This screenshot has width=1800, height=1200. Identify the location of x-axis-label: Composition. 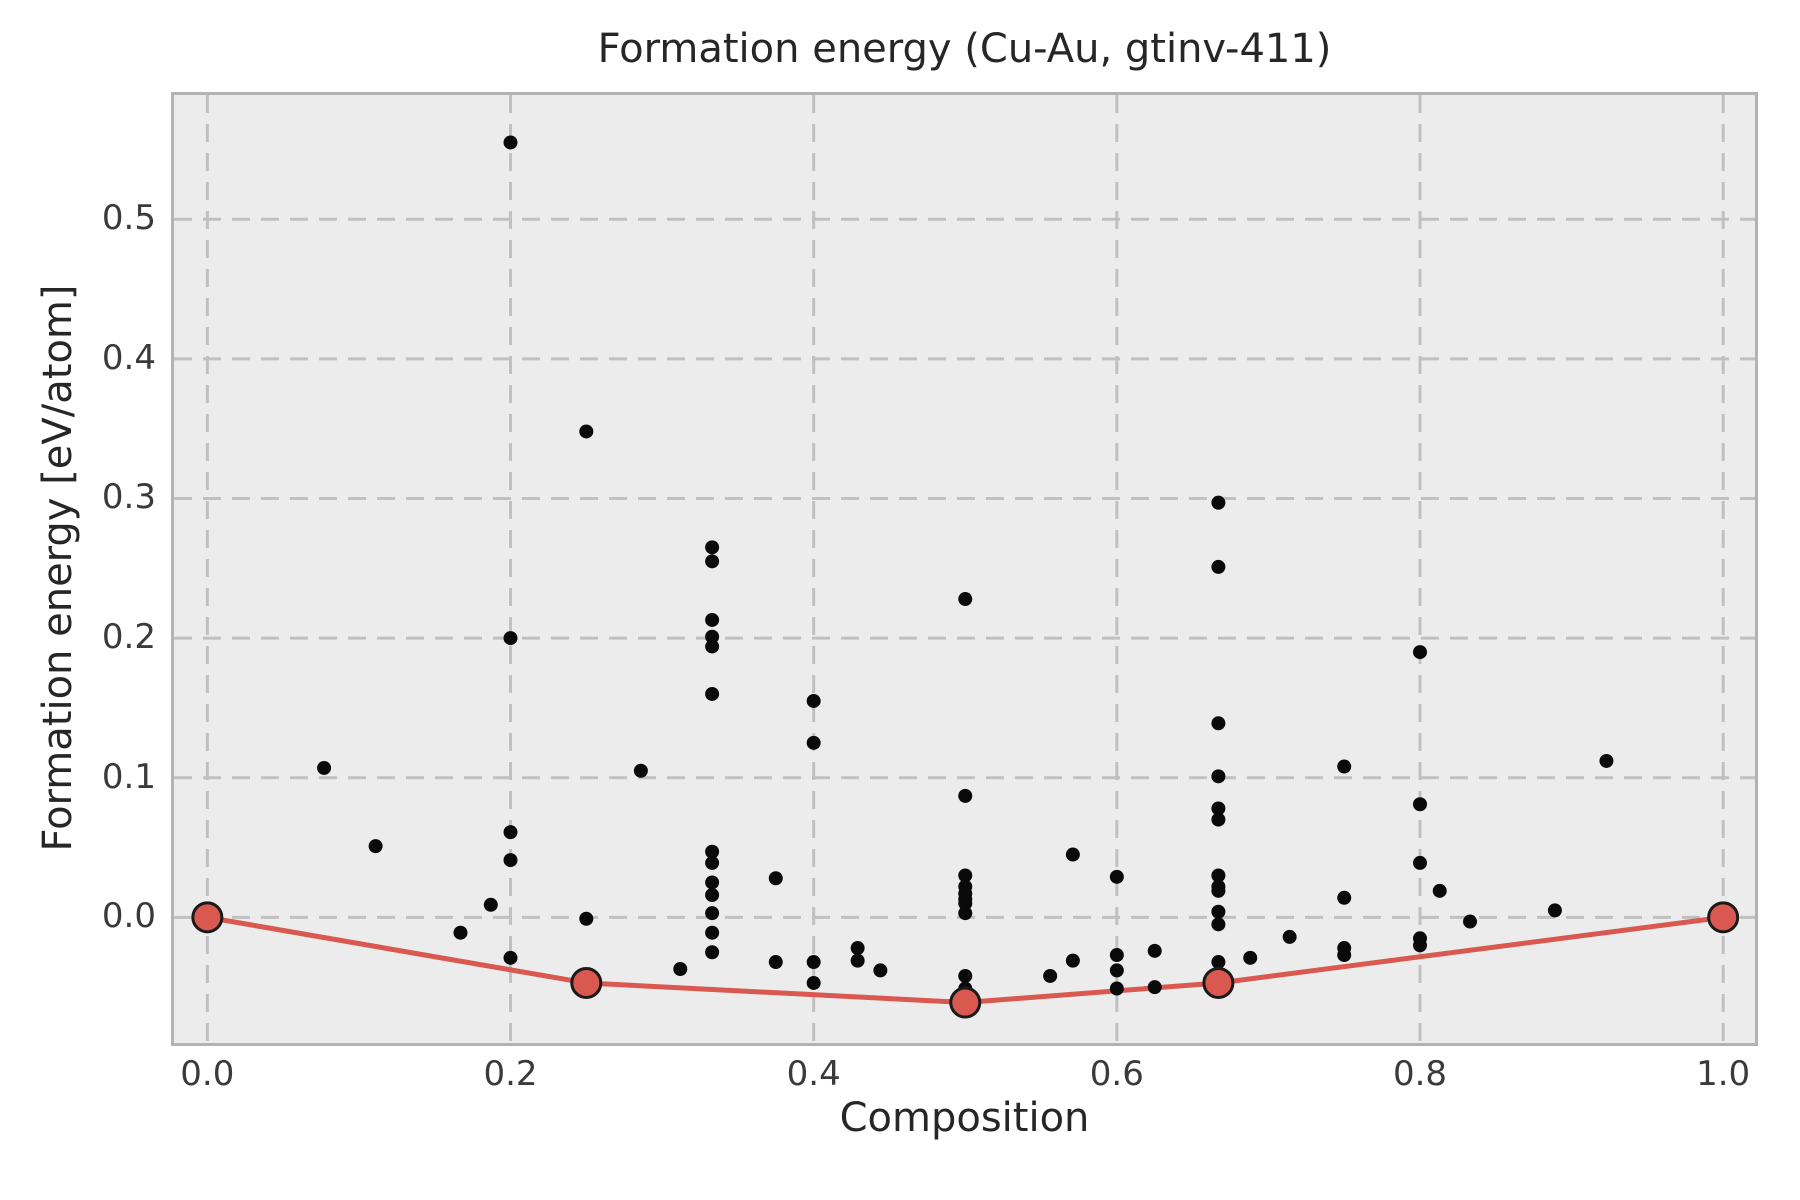
(964, 1118).